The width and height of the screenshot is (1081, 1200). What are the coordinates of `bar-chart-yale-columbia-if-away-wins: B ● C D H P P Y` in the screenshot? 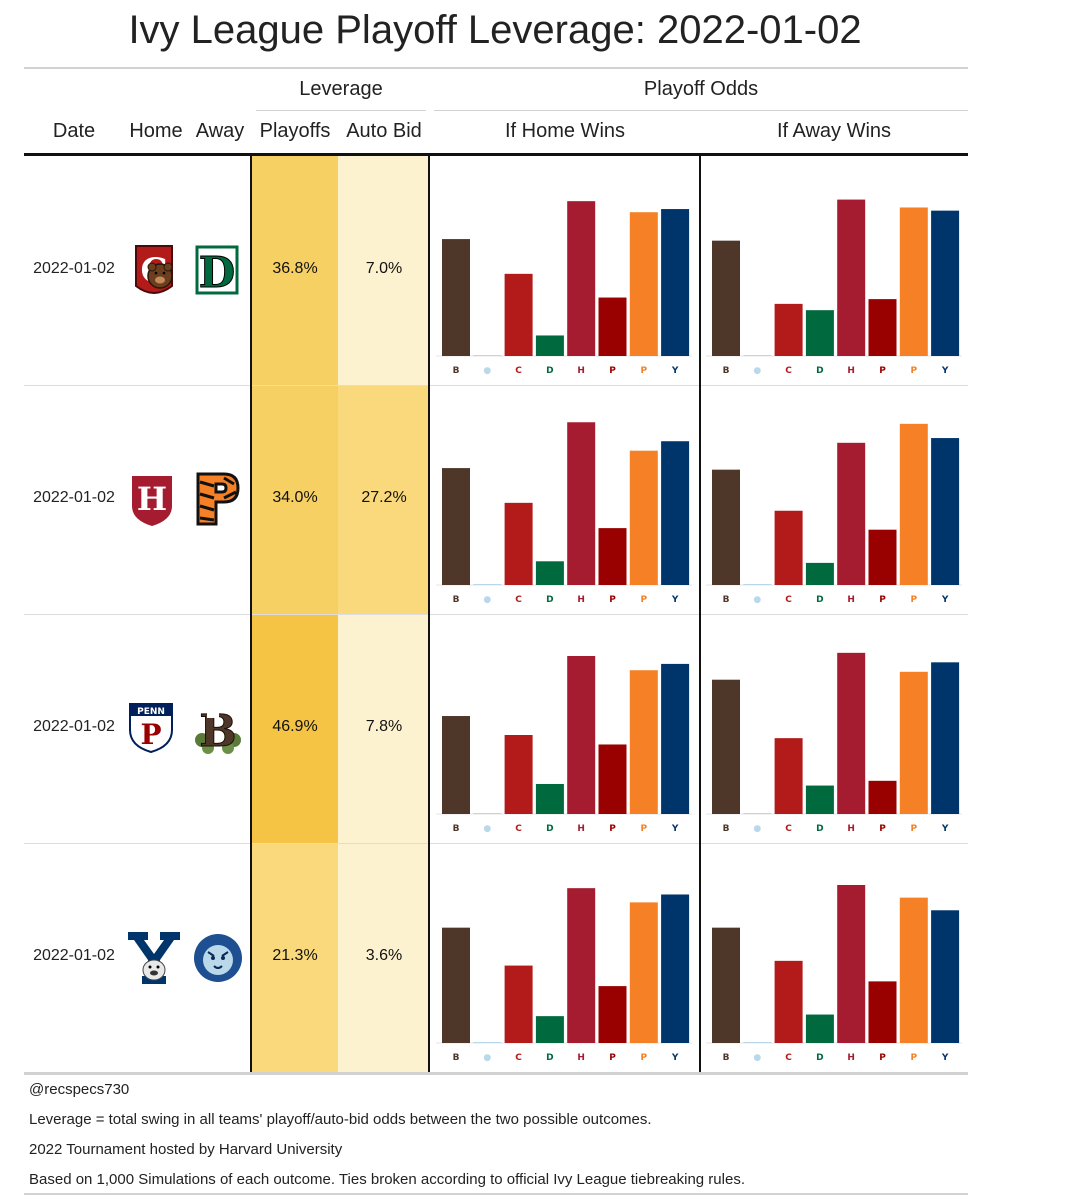 It's located at (834, 974).